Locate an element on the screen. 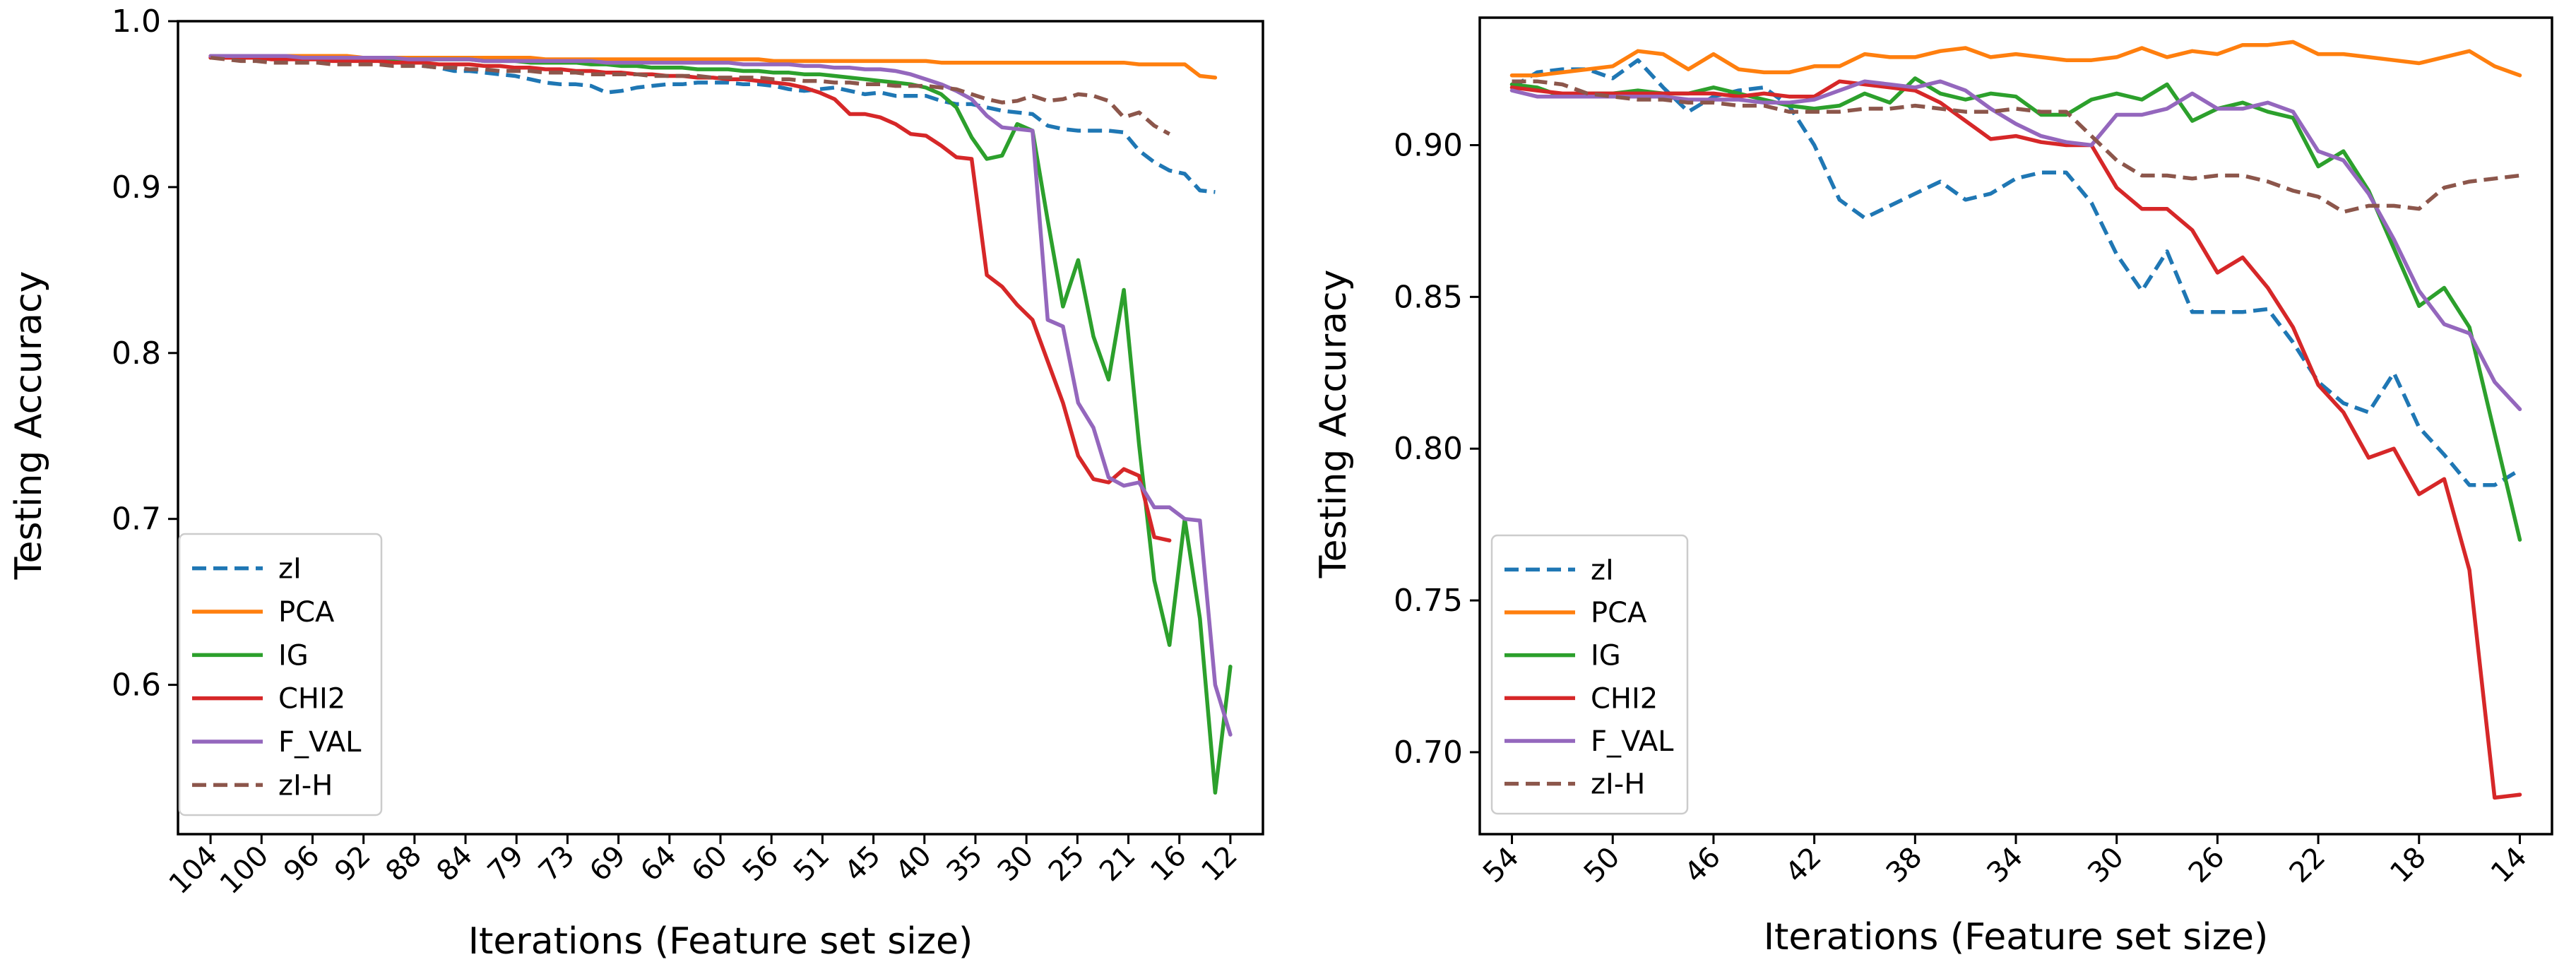 The width and height of the screenshot is (2576, 974). y-tick-label: 1.0 is located at coordinates (136, 22).